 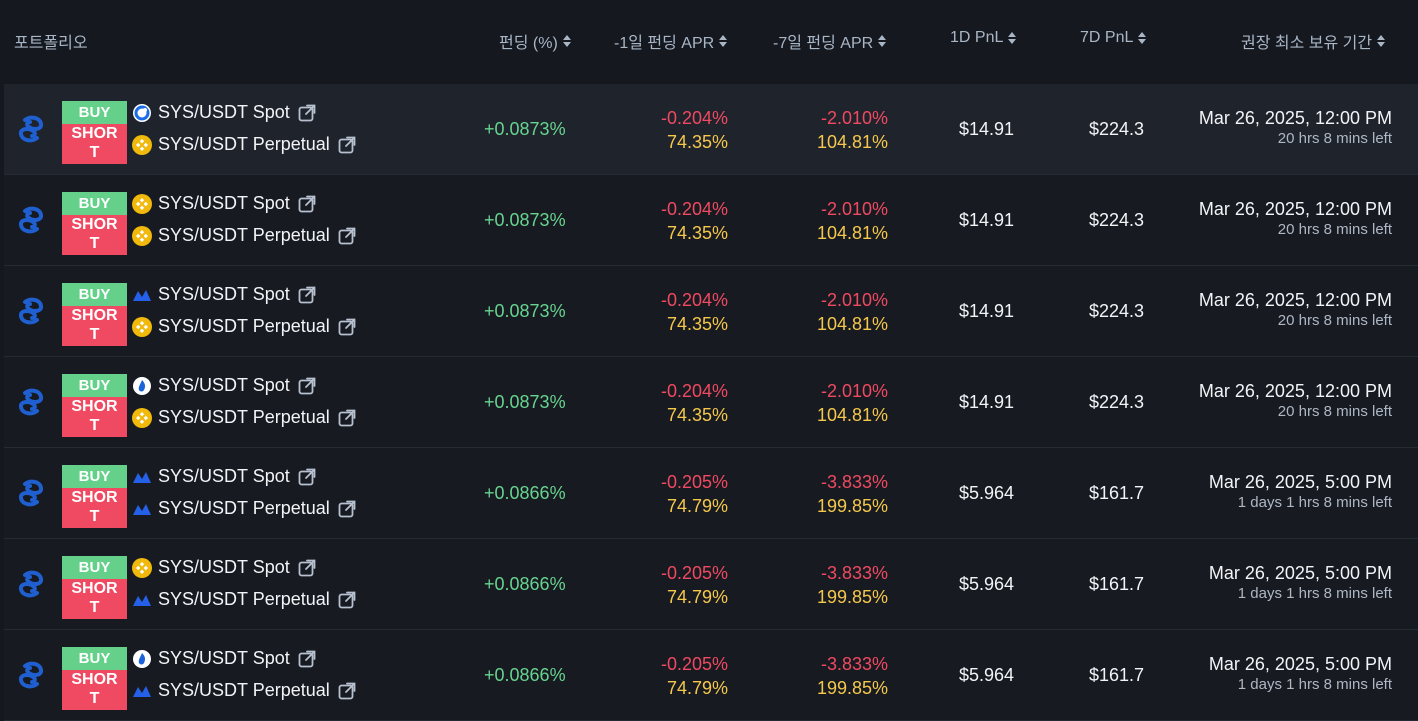 I want to click on apr-1d-header: -1일 펀딩 APR, so click(x=671, y=41).